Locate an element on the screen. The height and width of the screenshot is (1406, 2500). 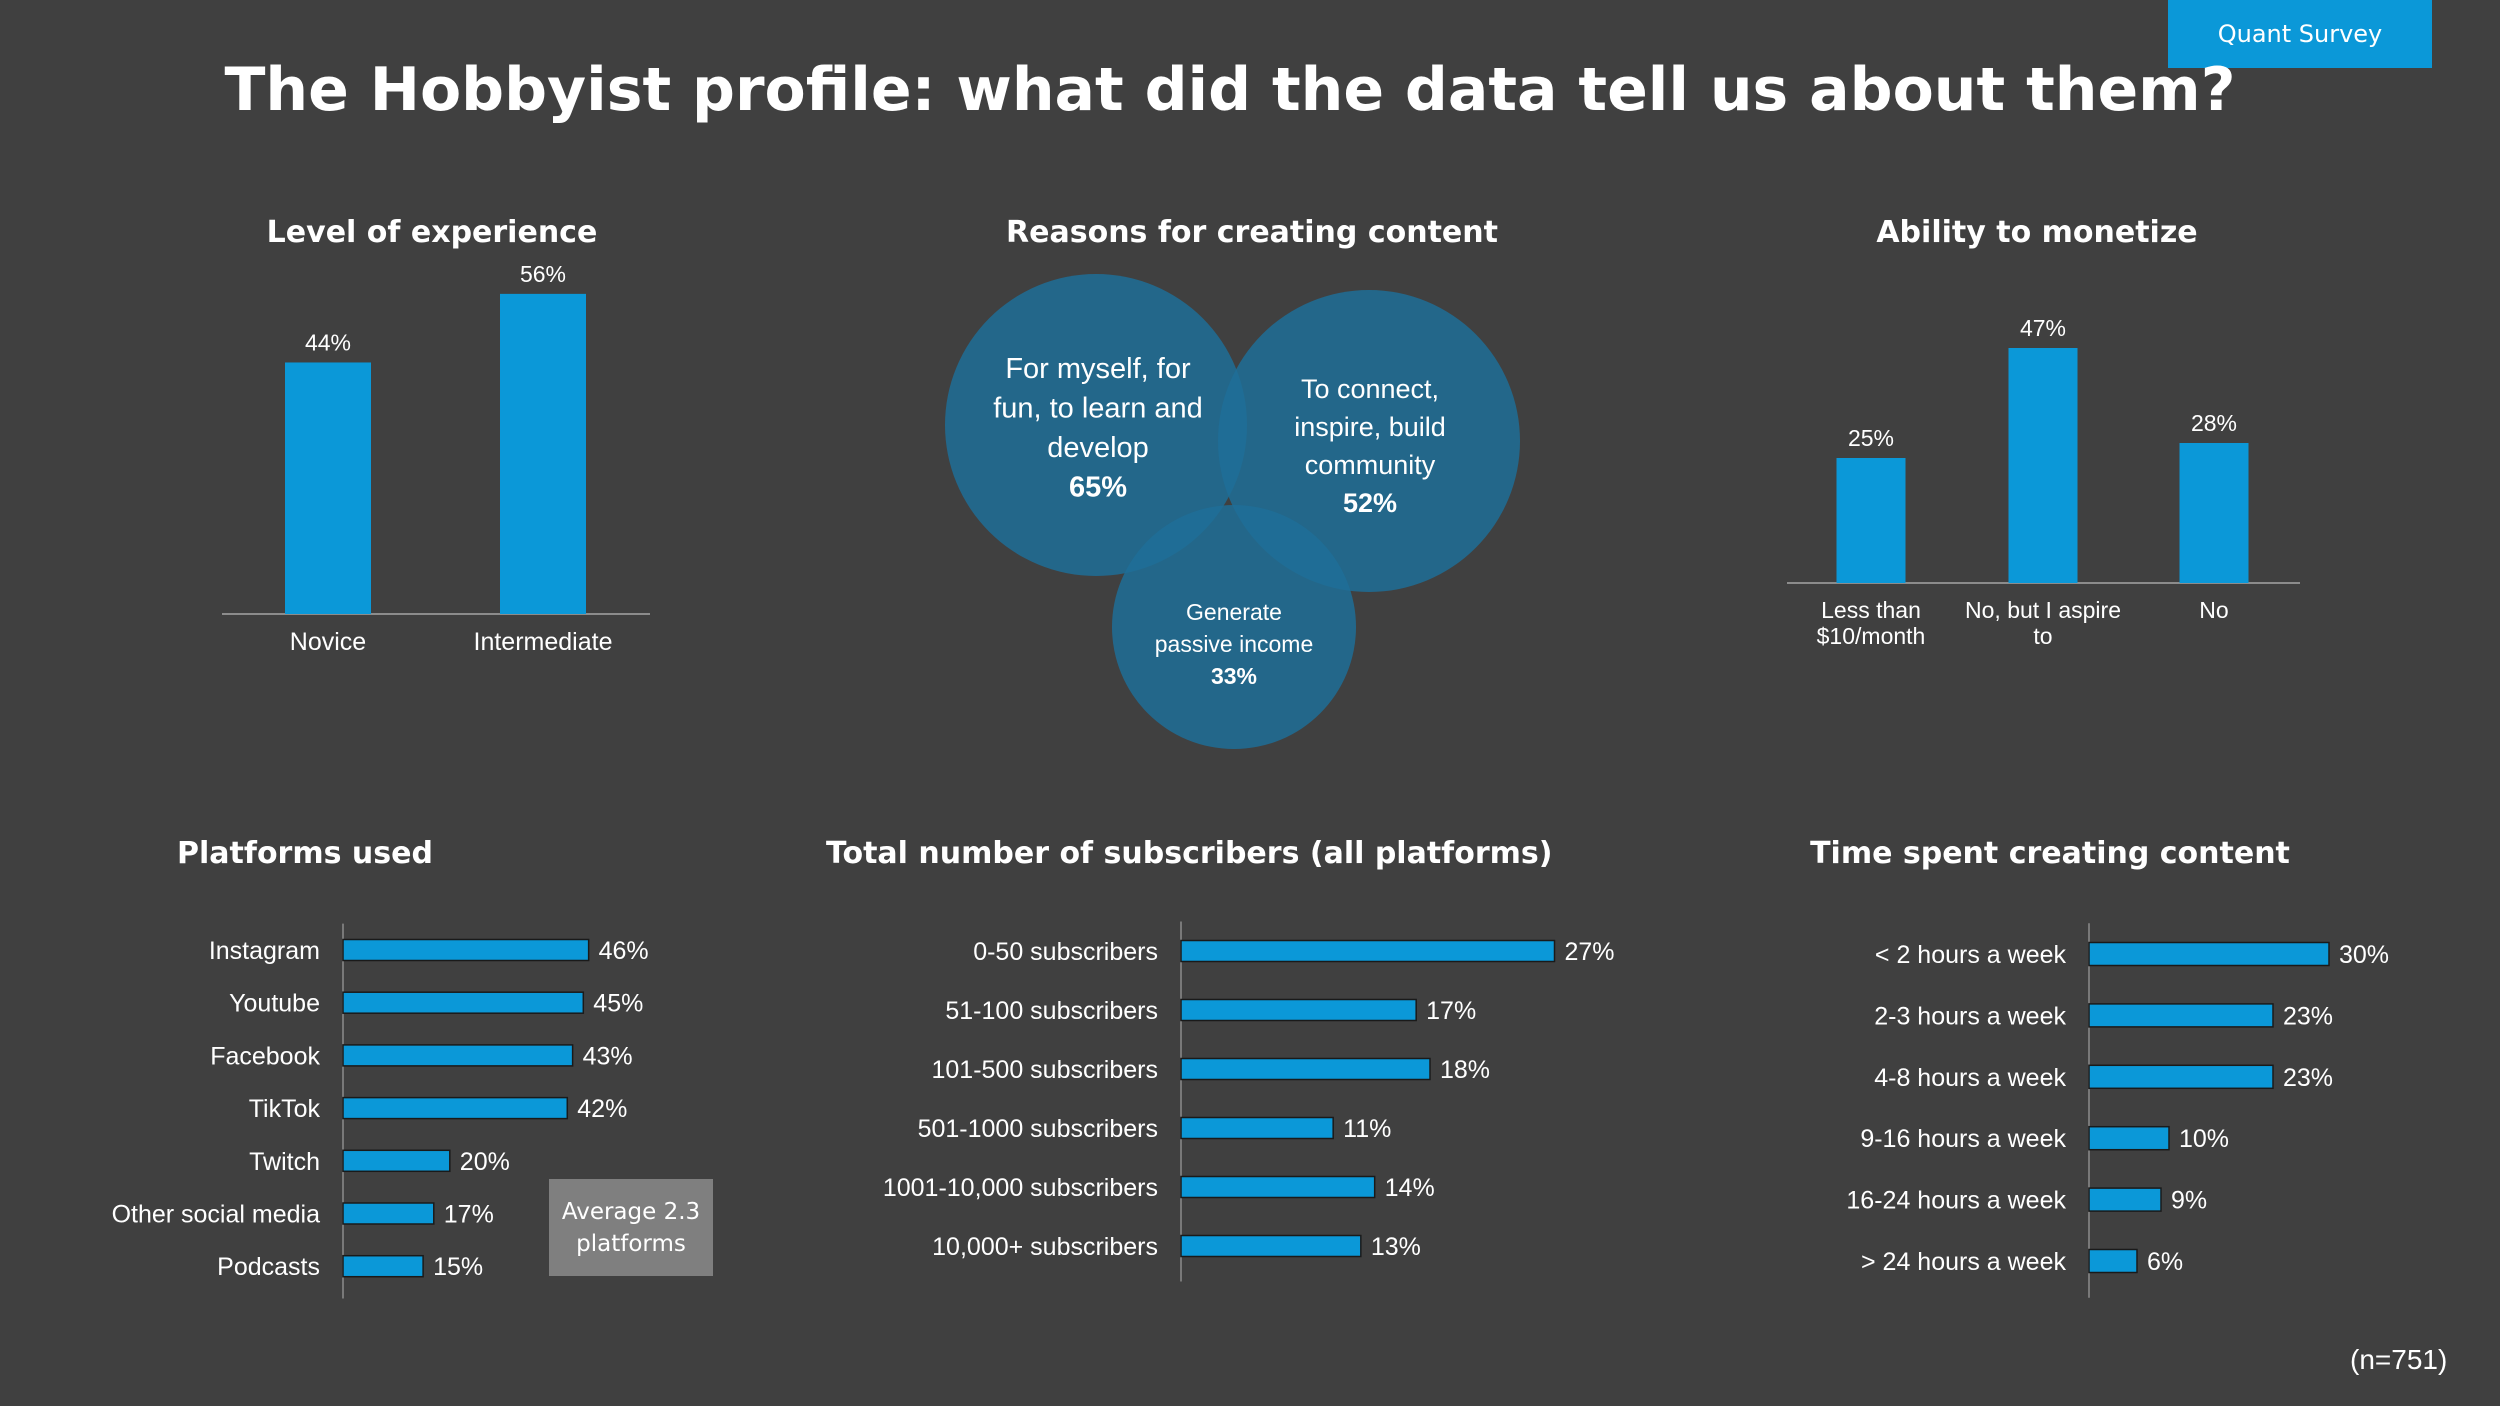
platforms-value-label-4: 20% is located at coordinates (485, 1162).